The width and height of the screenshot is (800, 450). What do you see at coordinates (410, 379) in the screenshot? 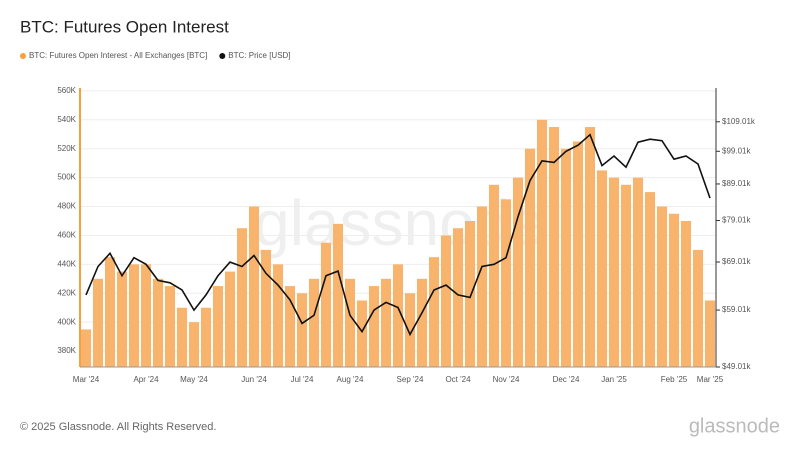
I see `x-tick-label: Sep '24` at bounding box center [410, 379].